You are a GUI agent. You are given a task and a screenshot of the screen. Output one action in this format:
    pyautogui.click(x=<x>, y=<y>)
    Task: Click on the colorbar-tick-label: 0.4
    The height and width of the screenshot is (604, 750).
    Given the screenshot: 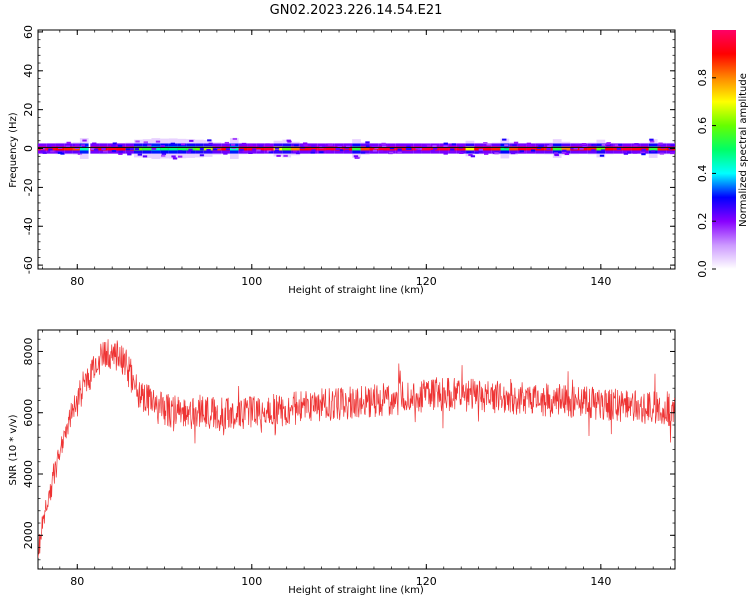 What is the action you would take?
    pyautogui.click(x=702, y=174)
    